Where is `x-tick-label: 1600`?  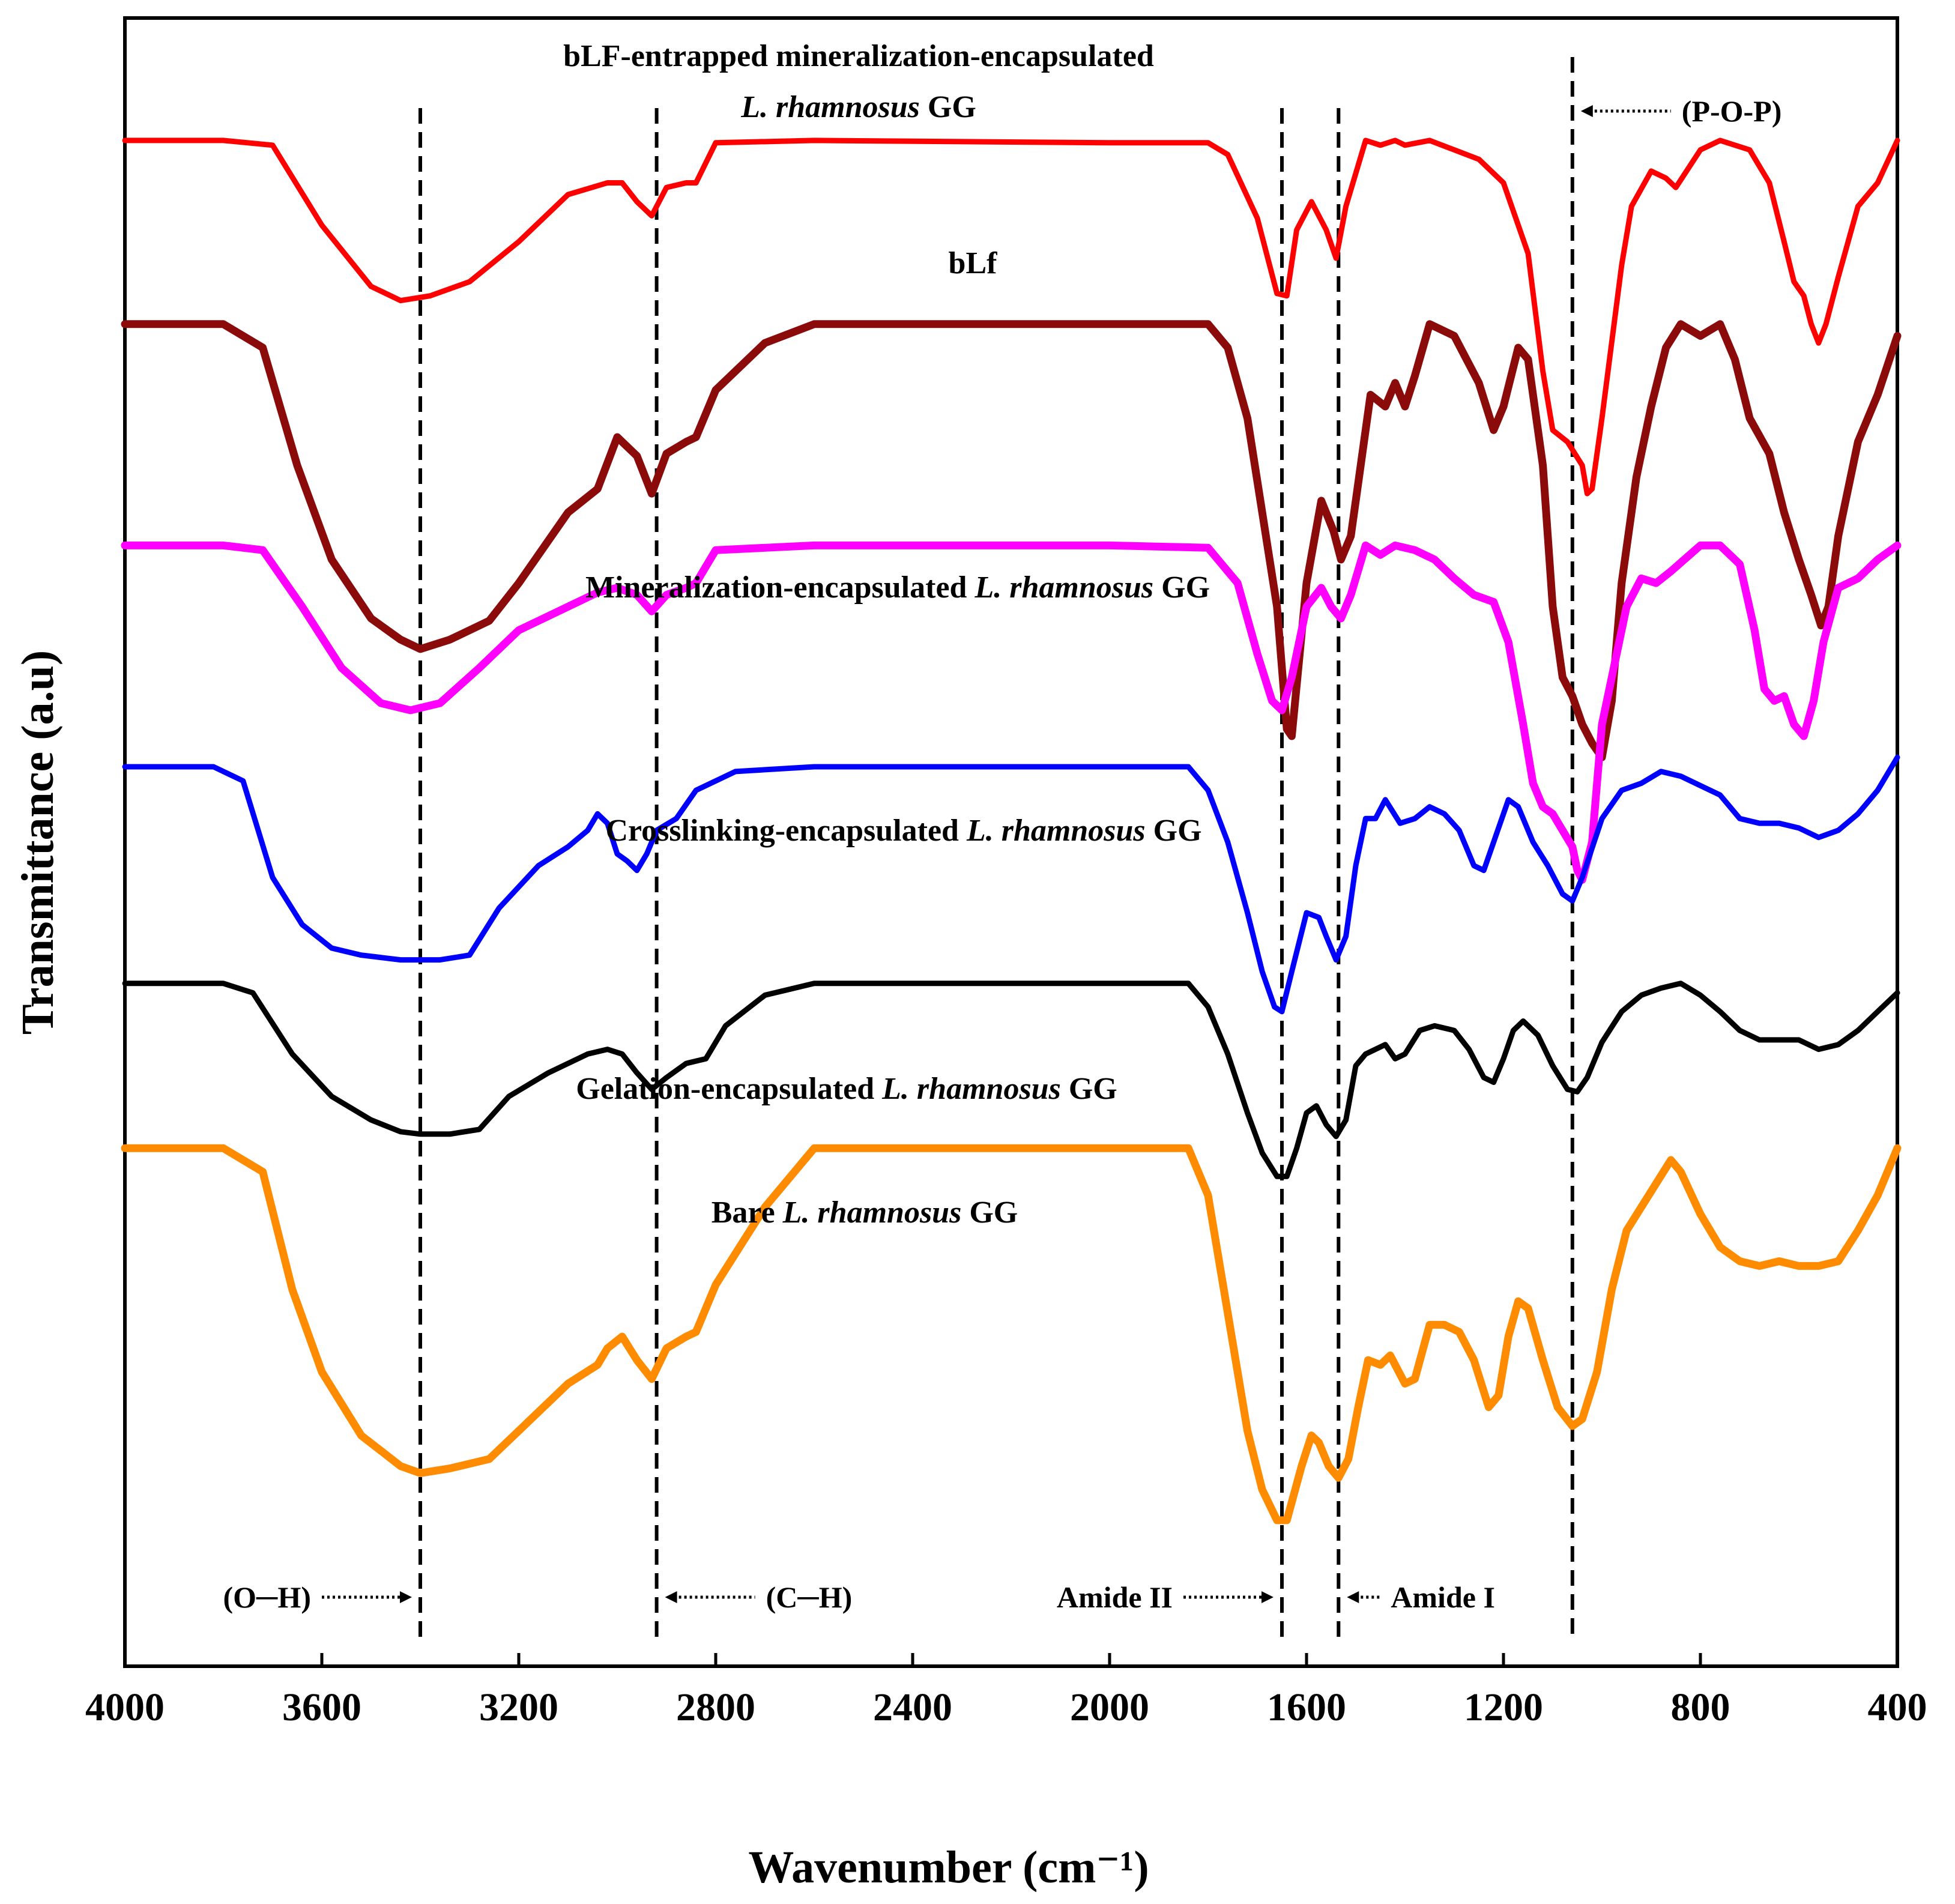 x-tick-label: 1600 is located at coordinates (1306, 1707).